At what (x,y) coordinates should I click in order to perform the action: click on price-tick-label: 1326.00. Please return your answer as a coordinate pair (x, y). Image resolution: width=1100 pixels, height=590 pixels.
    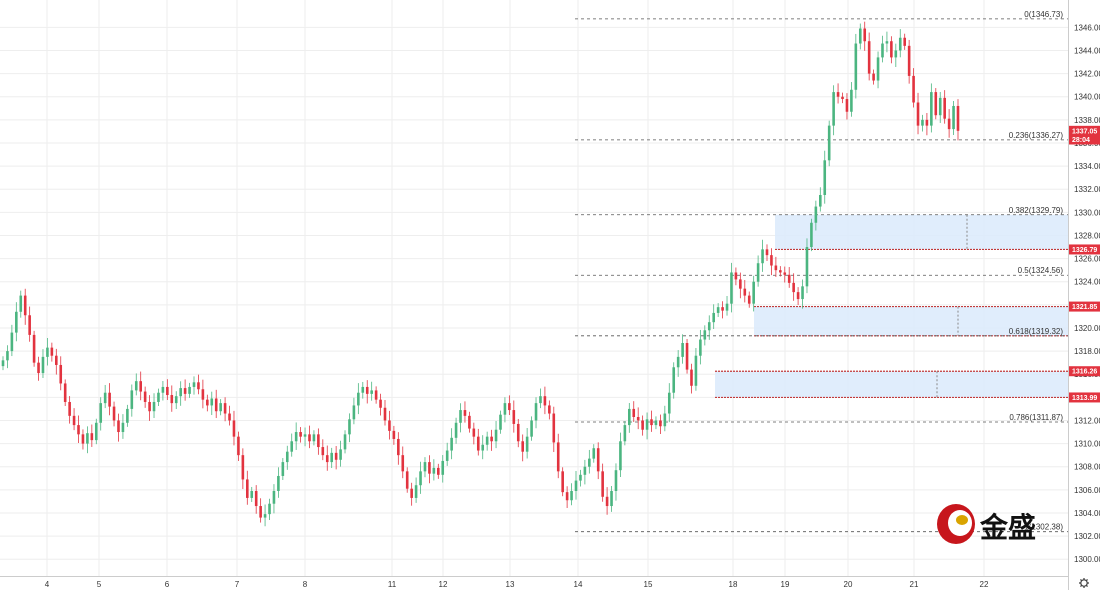
    Looking at the image, I should click on (1087, 259).